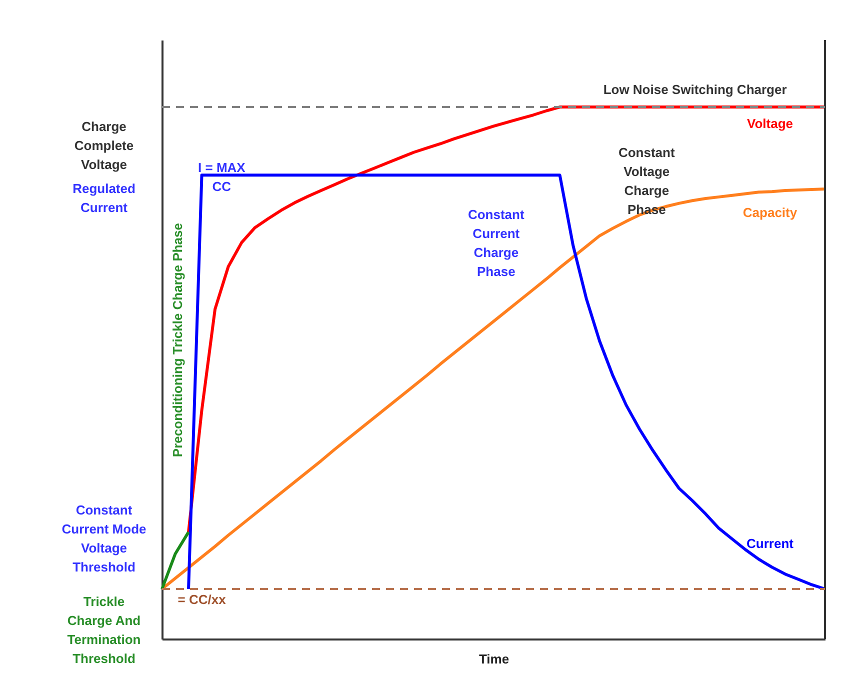  What do you see at coordinates (770, 543) in the screenshot?
I see `series-label: Current` at bounding box center [770, 543].